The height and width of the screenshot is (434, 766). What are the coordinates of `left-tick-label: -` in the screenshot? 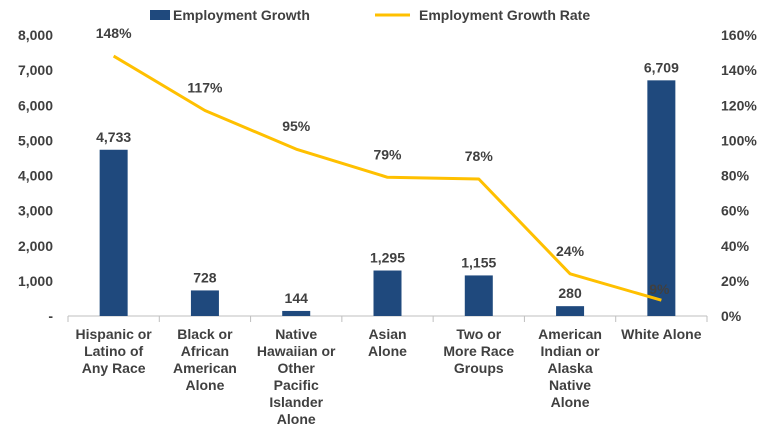 It's located at (50, 316).